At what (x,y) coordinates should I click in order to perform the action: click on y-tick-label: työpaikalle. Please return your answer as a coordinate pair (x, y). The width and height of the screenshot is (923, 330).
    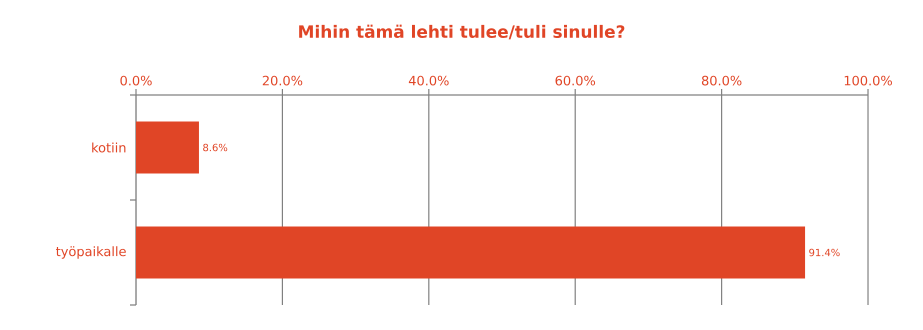
    Looking at the image, I should click on (91, 252).